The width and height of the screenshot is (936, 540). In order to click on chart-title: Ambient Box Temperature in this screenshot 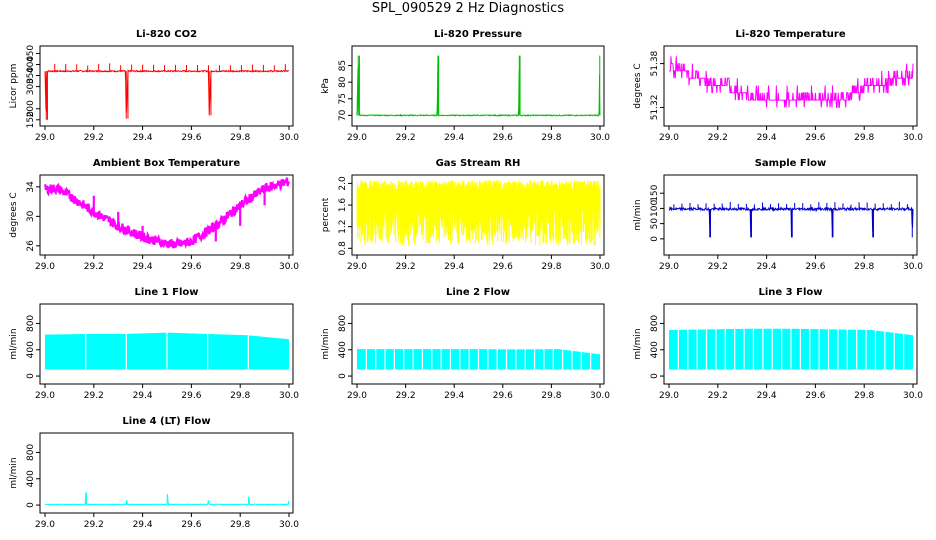, I will do `click(166, 163)`.